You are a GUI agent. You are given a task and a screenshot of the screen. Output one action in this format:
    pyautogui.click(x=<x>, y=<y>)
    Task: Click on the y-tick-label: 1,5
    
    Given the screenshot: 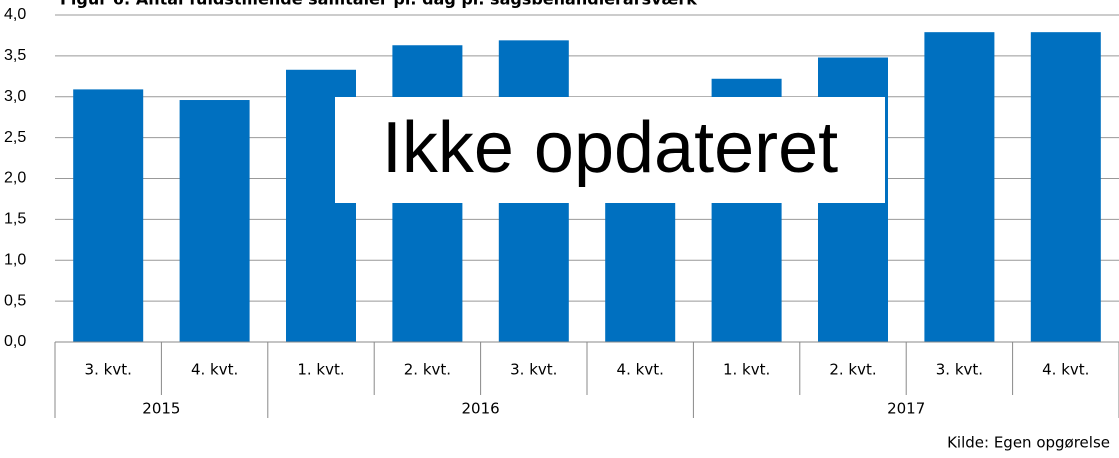 What is the action you would take?
    pyautogui.click(x=15, y=219)
    